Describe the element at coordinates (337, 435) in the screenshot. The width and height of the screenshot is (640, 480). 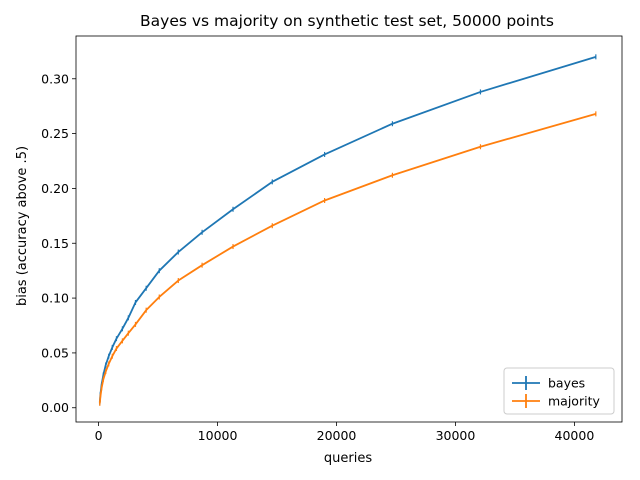
I see `x-tick-label: 20000` at that location.